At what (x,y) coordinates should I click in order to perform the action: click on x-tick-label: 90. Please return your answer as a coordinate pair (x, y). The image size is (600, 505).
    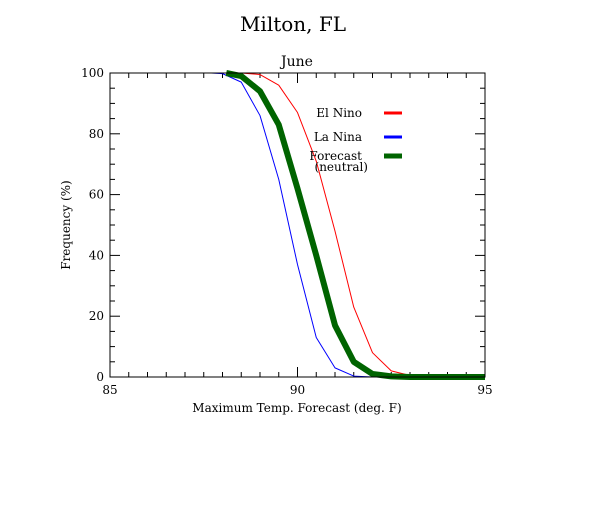
    Looking at the image, I should click on (297, 390).